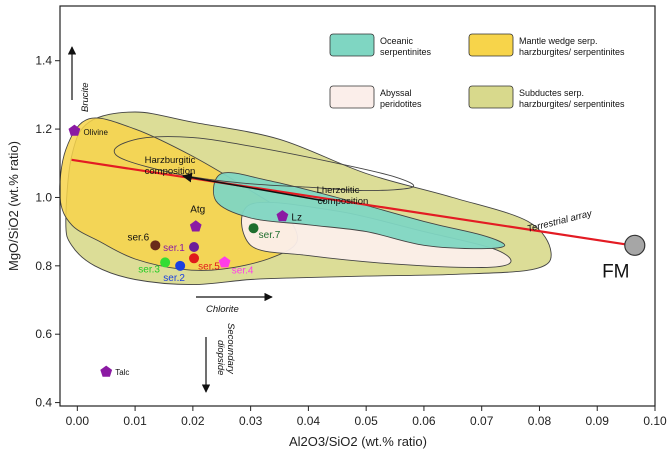  Describe the element at coordinates (396, 93) in the screenshot. I see `legend-label-abyssal-1: Abyssal` at that location.